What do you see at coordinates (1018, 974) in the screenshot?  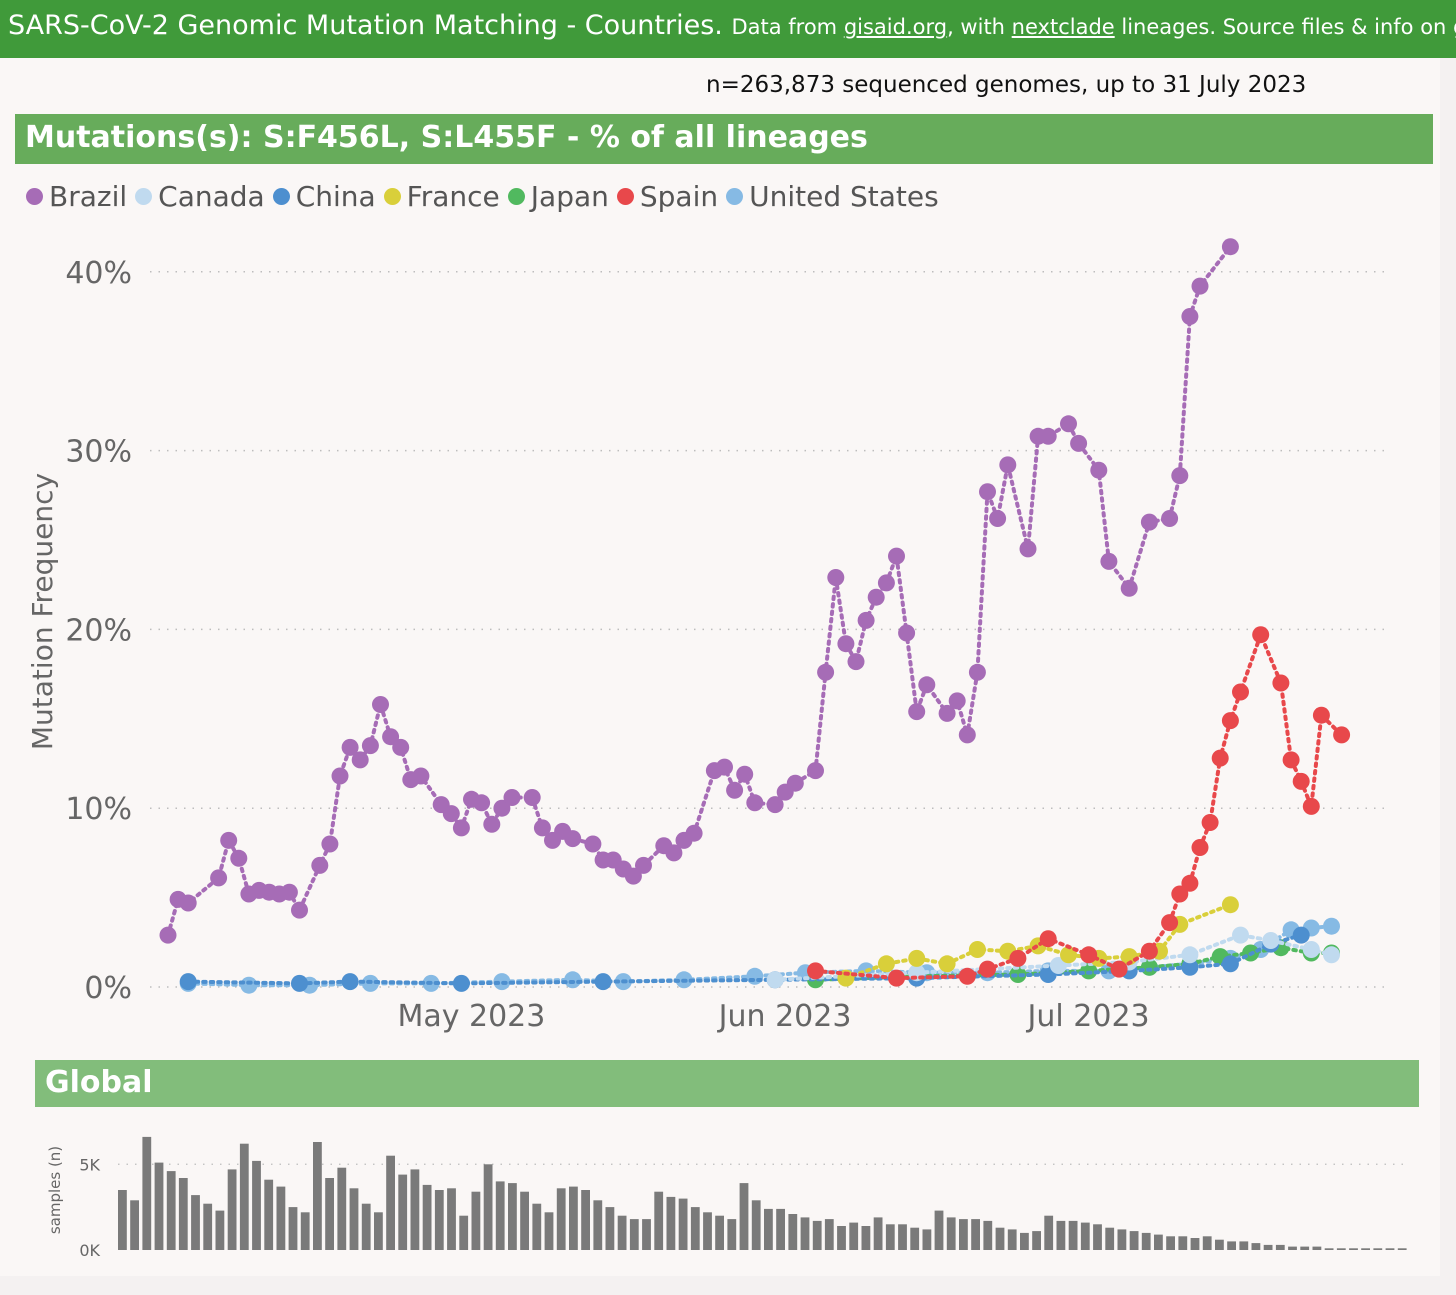 I see `data-point-japan` at bounding box center [1018, 974].